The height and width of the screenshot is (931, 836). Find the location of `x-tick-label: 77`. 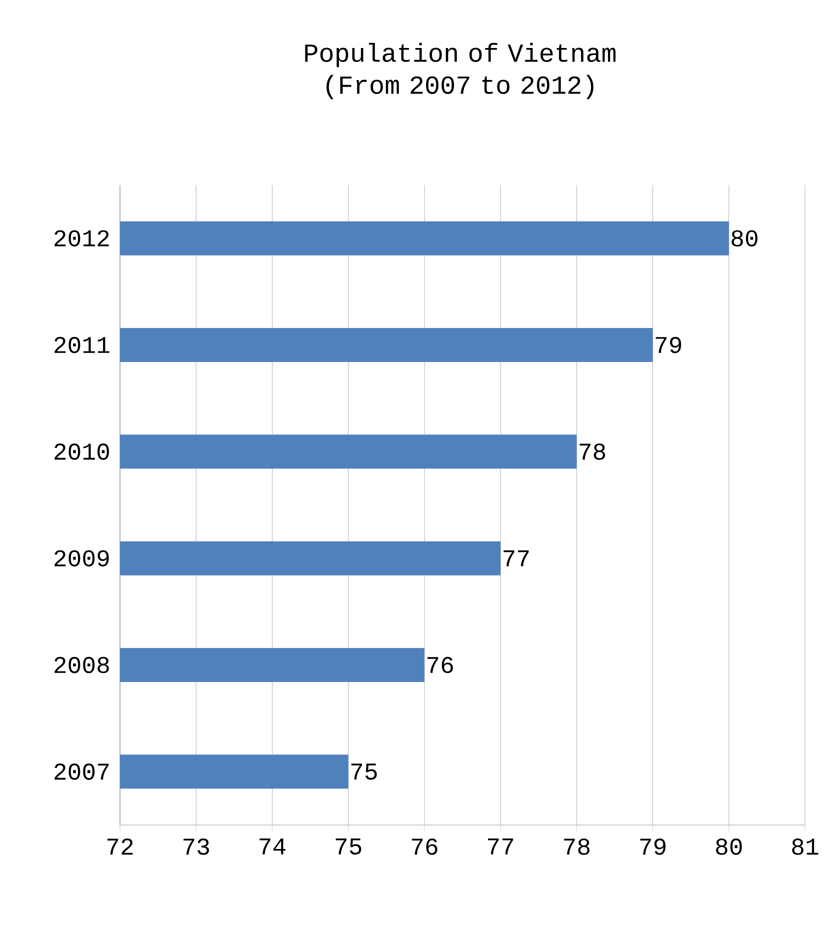

x-tick-label: 77 is located at coordinates (501, 846).